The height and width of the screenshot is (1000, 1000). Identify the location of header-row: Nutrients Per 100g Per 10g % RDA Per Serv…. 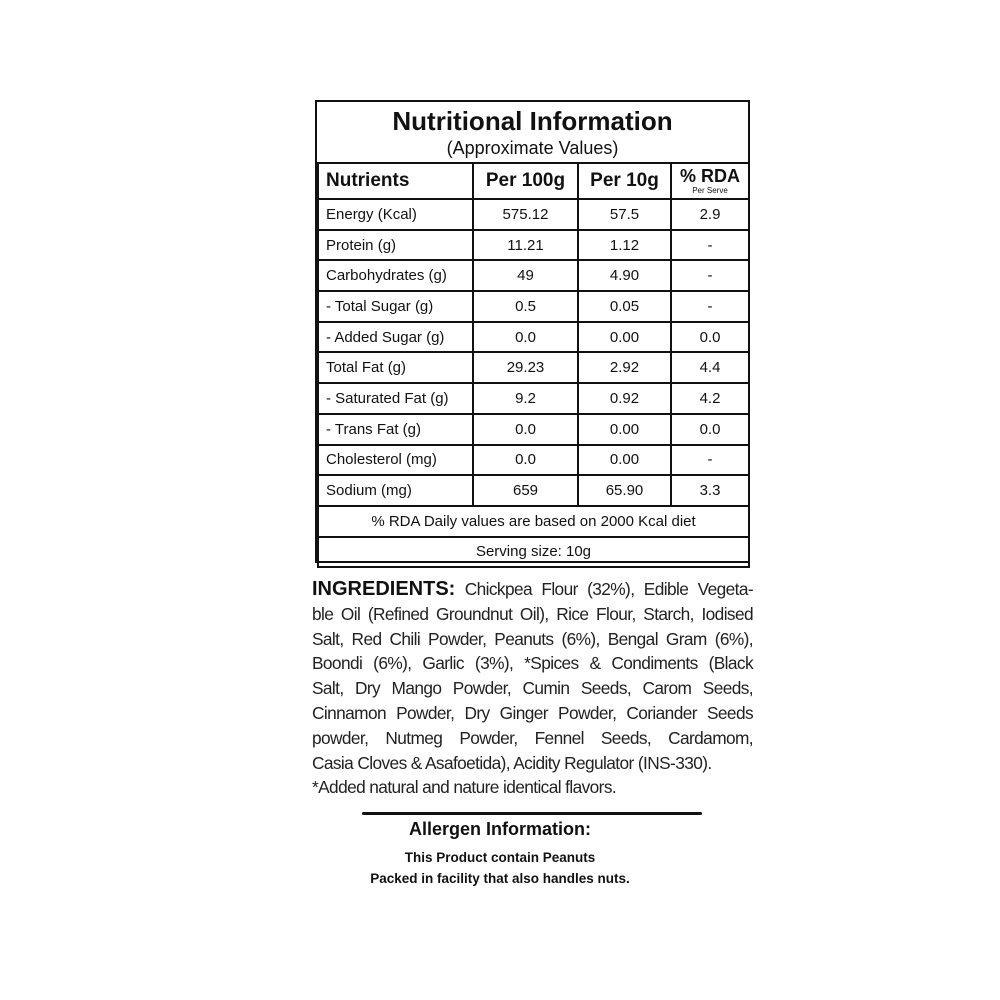
(533, 181).